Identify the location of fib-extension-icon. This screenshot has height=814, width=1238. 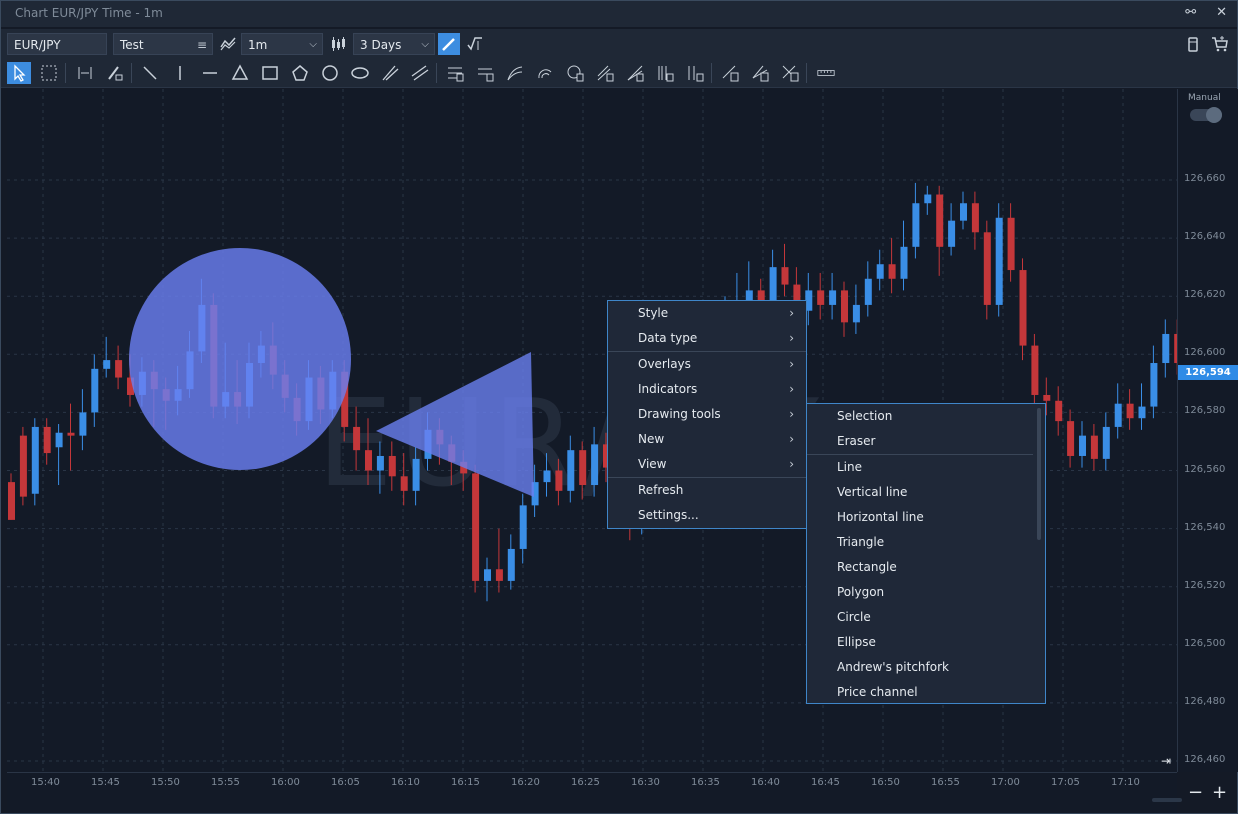
(485, 73).